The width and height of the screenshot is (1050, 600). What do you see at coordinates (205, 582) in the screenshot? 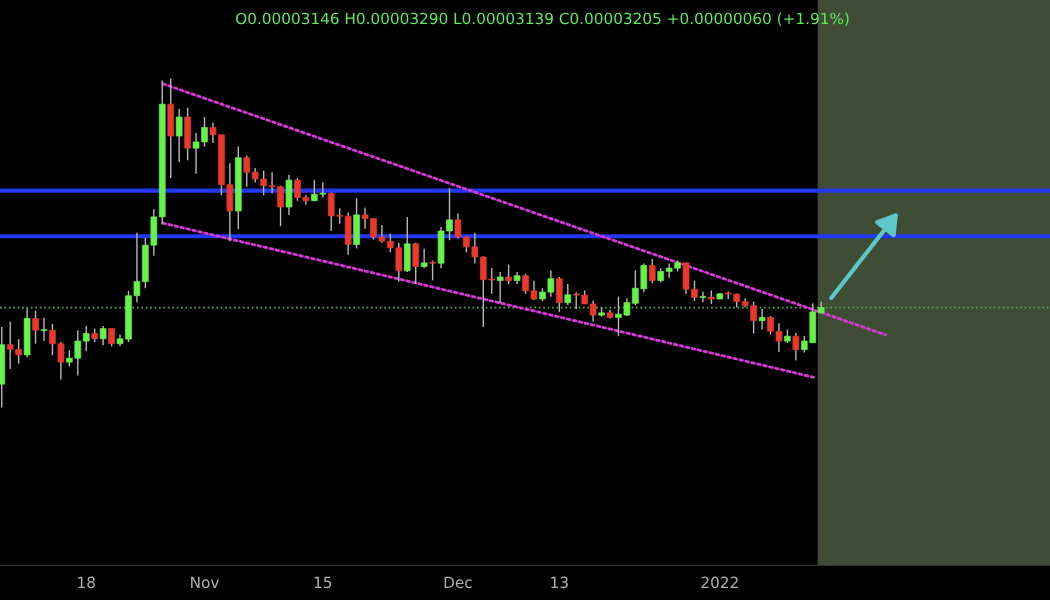
I see `x-tick-label: Nov` at bounding box center [205, 582].